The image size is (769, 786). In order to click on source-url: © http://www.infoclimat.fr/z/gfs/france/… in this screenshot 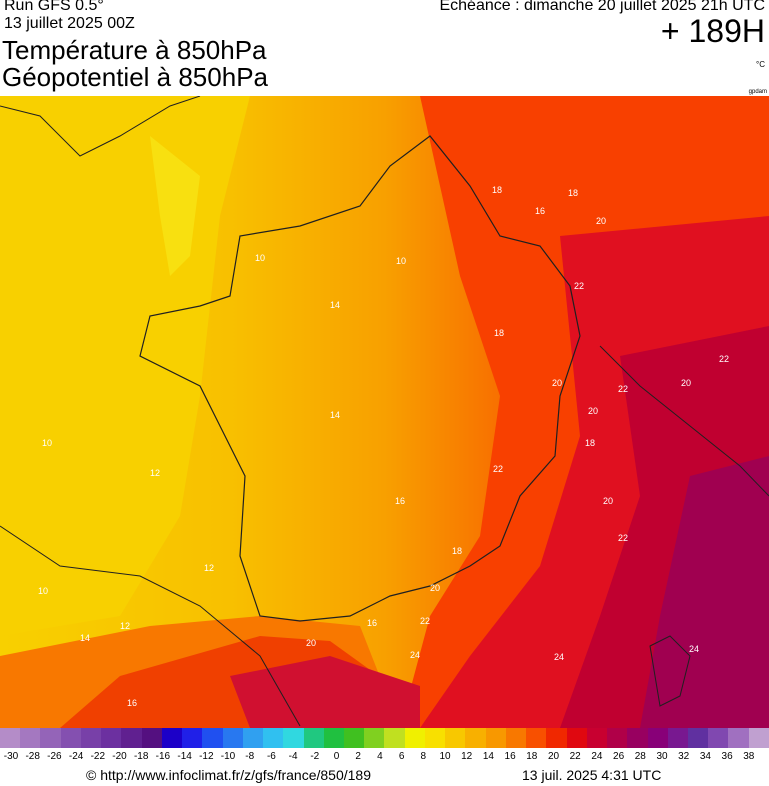, I will do `click(228, 775)`.